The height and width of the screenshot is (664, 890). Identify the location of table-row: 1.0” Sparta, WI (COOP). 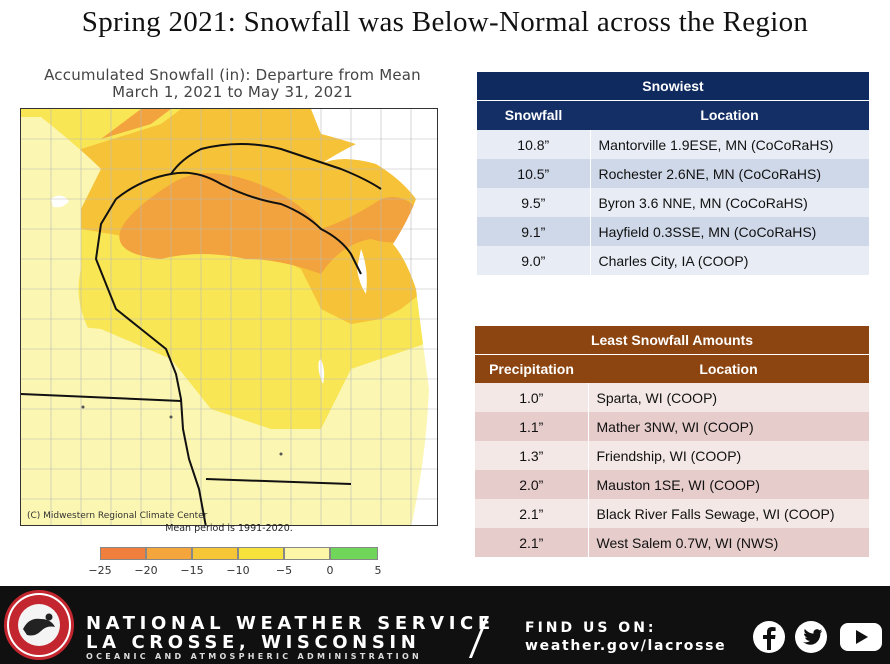
(672, 397).